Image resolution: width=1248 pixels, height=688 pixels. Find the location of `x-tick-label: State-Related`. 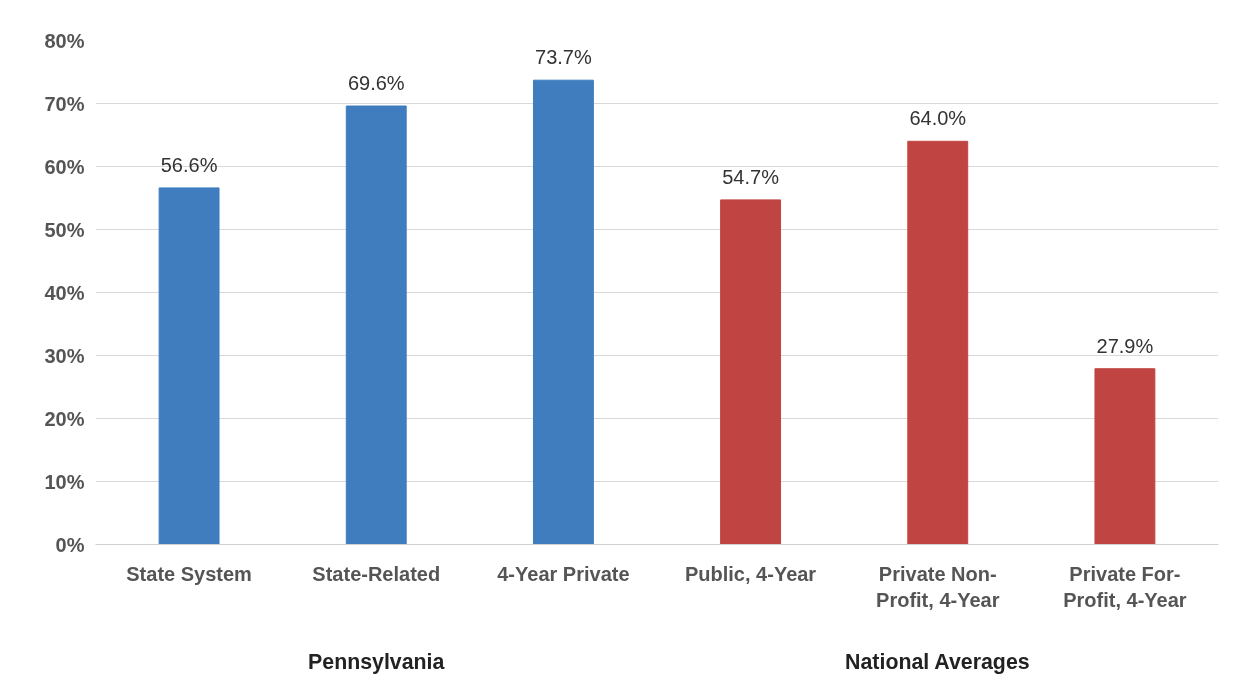

x-tick-label: State-Related is located at coordinates (376, 573).